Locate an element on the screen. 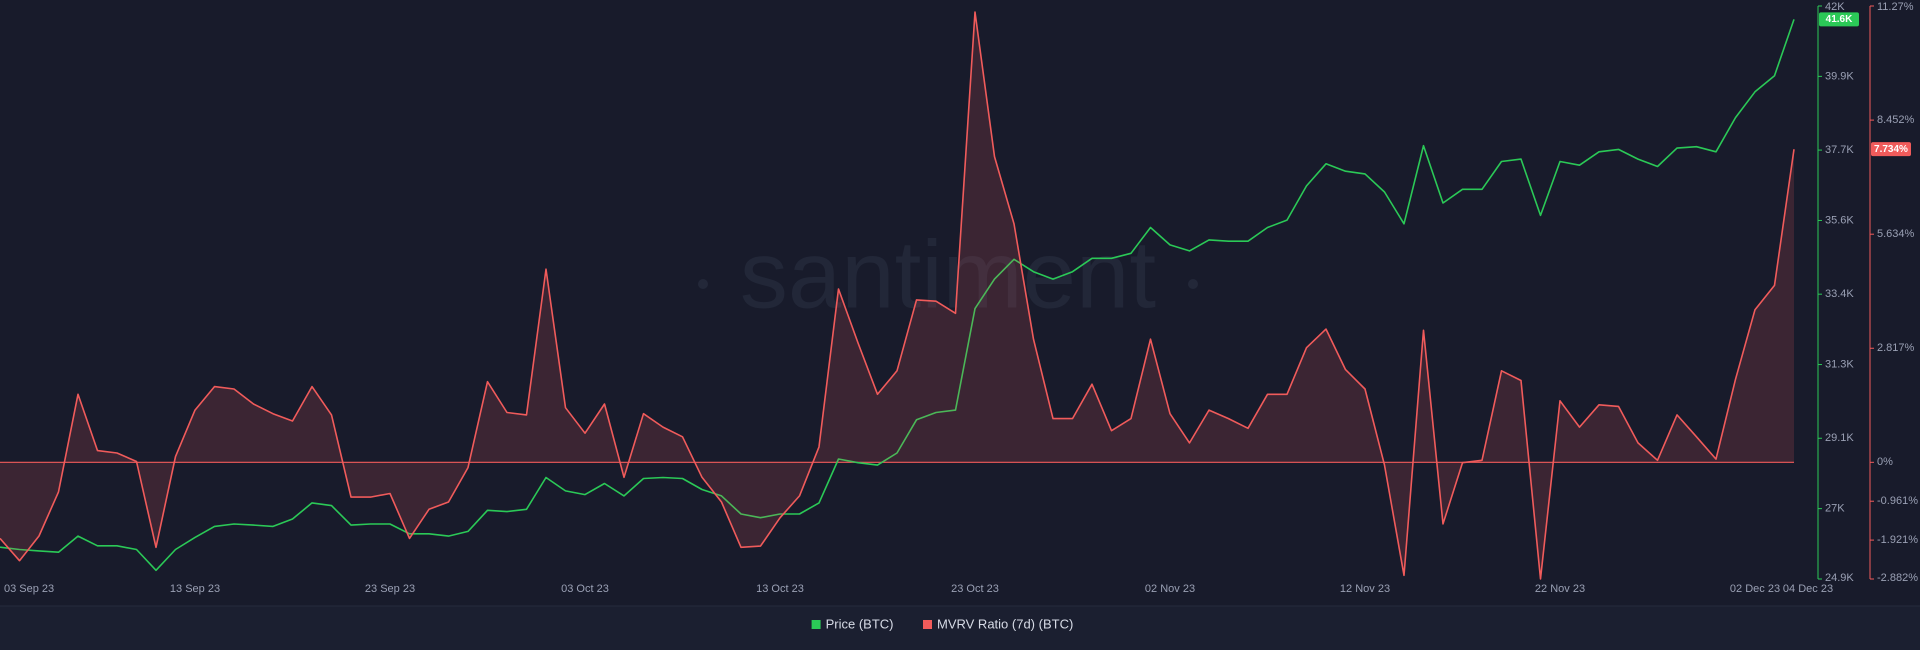 This screenshot has height=650, width=1920. y-tick-label: 42K is located at coordinates (1835, 7).